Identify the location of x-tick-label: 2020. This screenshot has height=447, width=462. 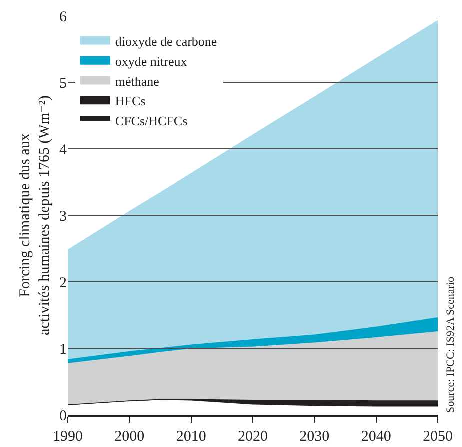
(253, 436).